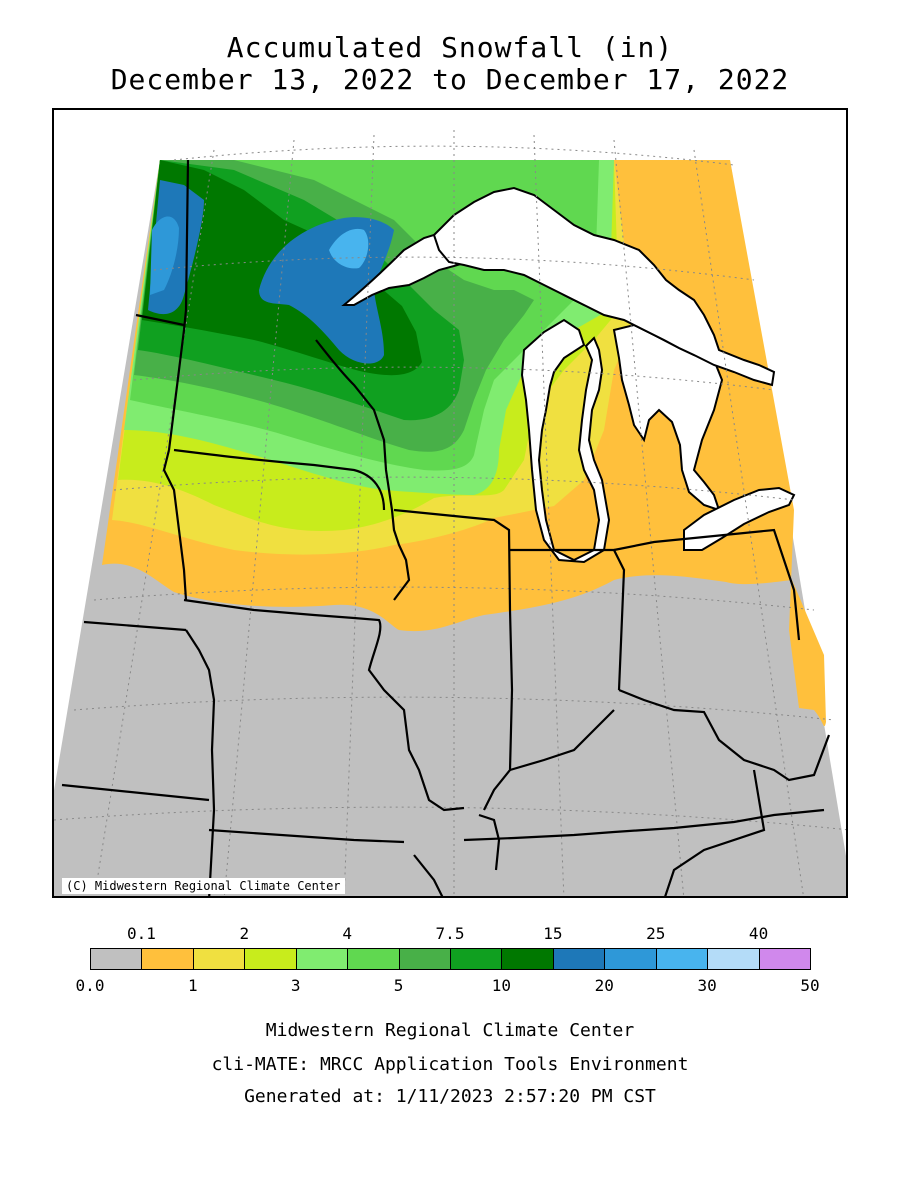 The image size is (900, 1200). I want to click on legend-bottom-label: 5, so click(398, 985).